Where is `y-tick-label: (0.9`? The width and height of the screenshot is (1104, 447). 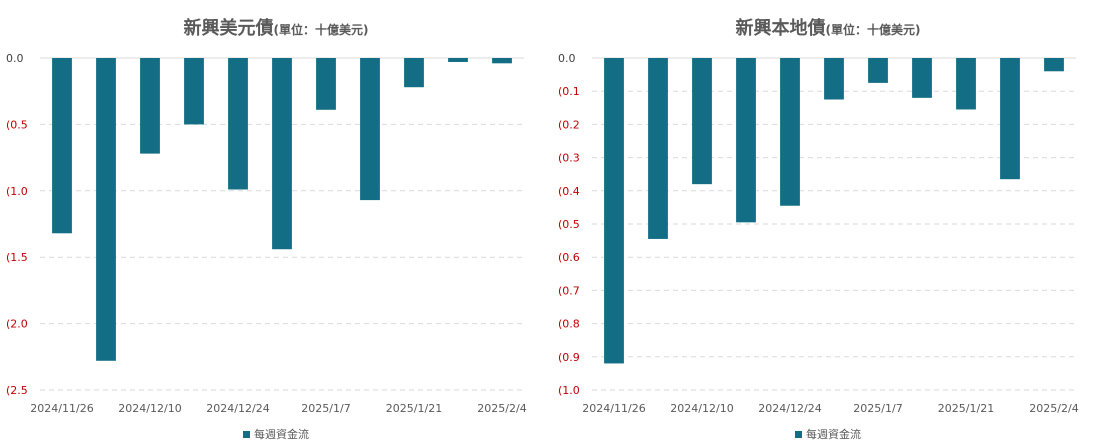 y-tick-label: (0.9 is located at coordinates (569, 357).